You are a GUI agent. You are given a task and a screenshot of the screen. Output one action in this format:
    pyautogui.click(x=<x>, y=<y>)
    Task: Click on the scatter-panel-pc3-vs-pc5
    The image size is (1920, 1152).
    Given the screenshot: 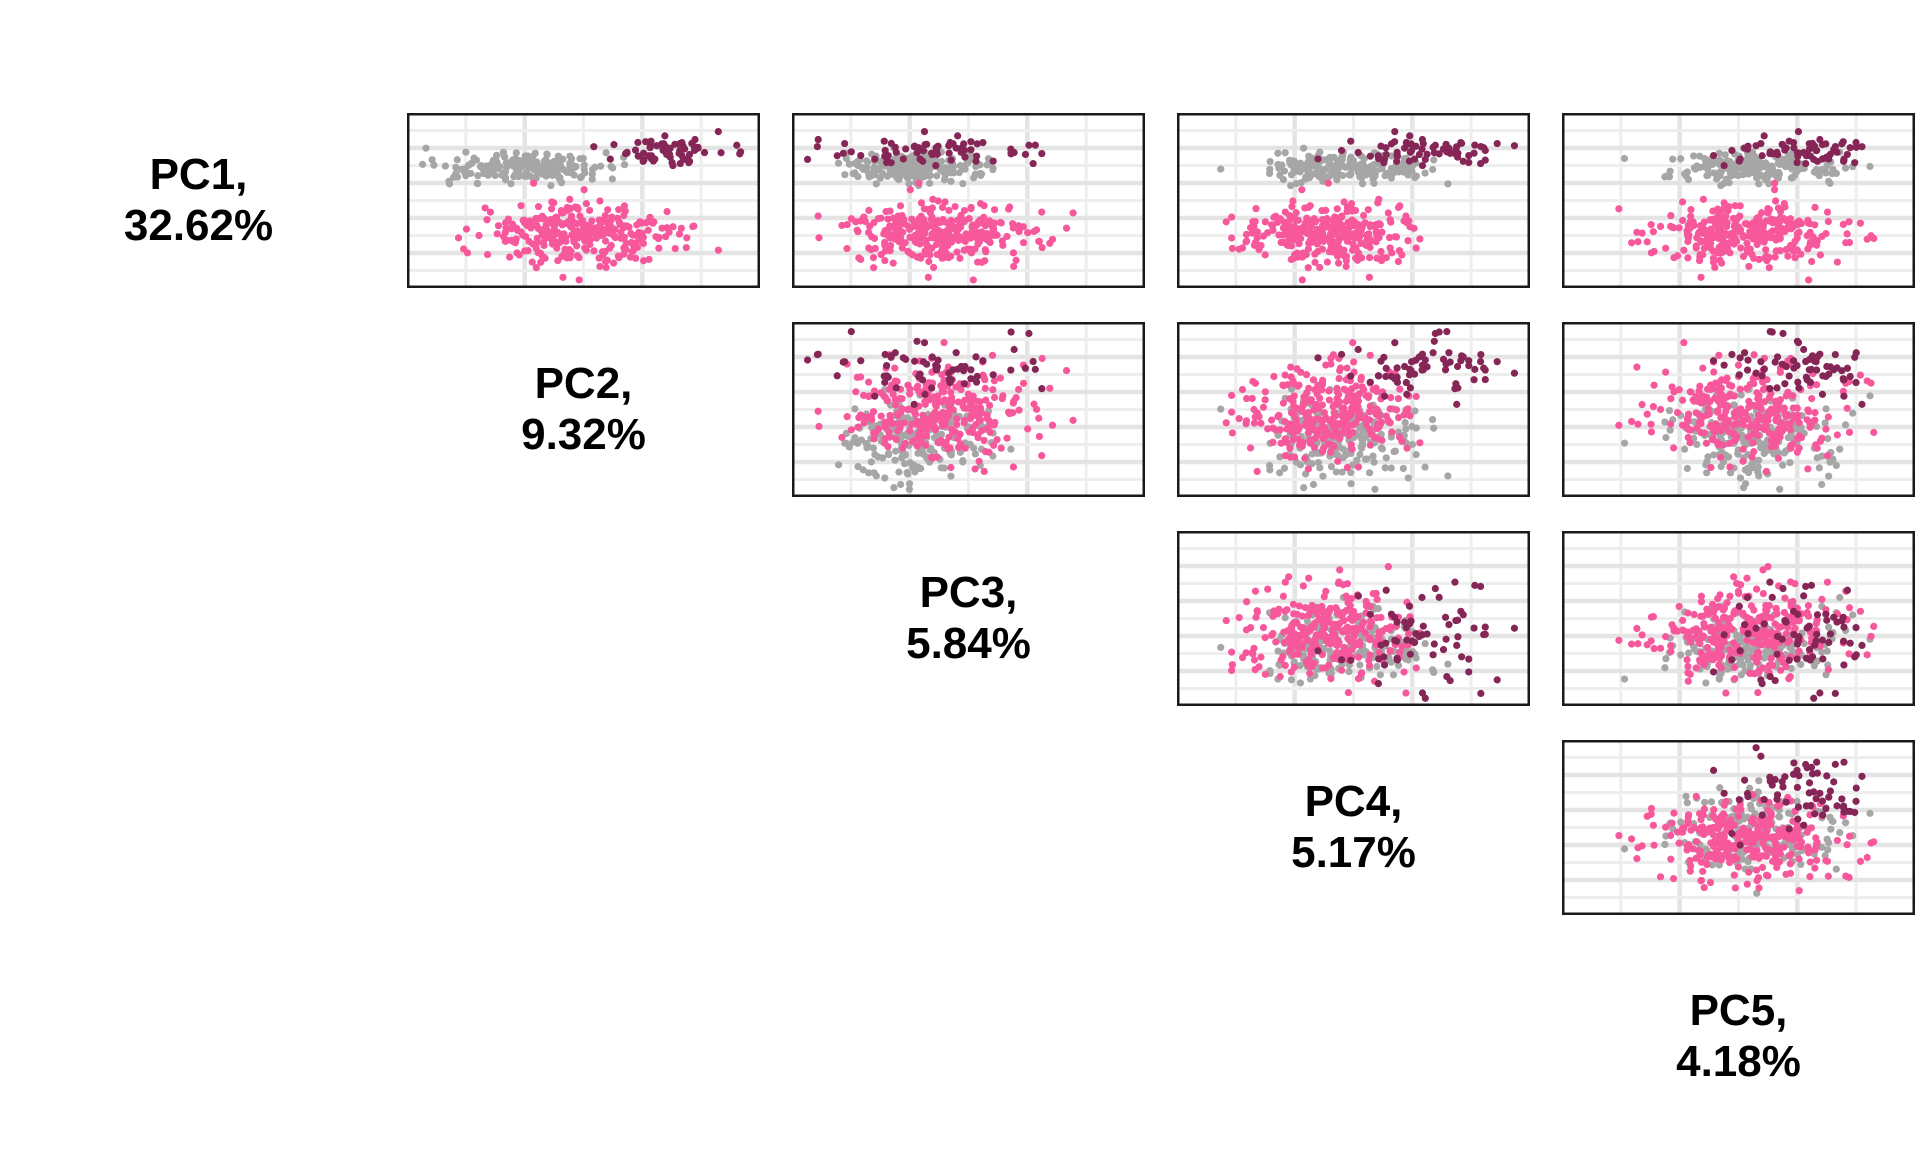 What is the action you would take?
    pyautogui.click(x=1738, y=618)
    